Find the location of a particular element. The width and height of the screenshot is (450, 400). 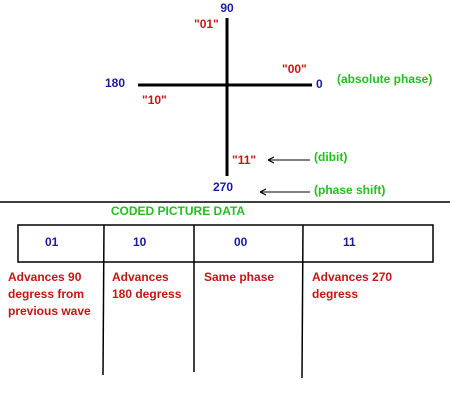

description: previous wave is located at coordinates (49, 311).